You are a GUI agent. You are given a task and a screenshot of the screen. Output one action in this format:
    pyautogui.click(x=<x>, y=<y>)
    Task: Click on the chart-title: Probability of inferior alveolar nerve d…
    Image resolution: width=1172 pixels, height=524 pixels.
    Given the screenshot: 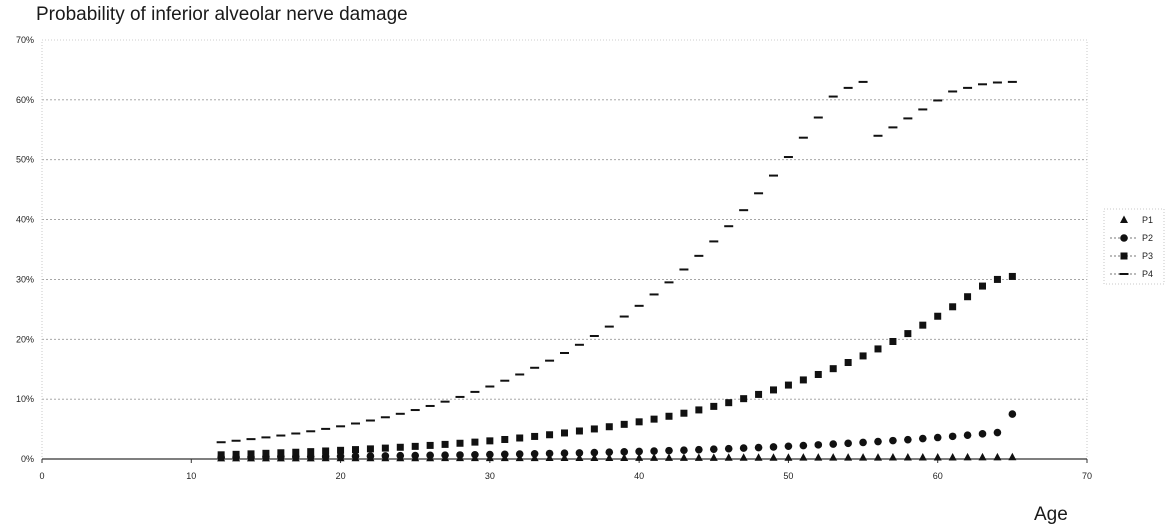 What is the action you would take?
    pyautogui.click(x=222, y=14)
    